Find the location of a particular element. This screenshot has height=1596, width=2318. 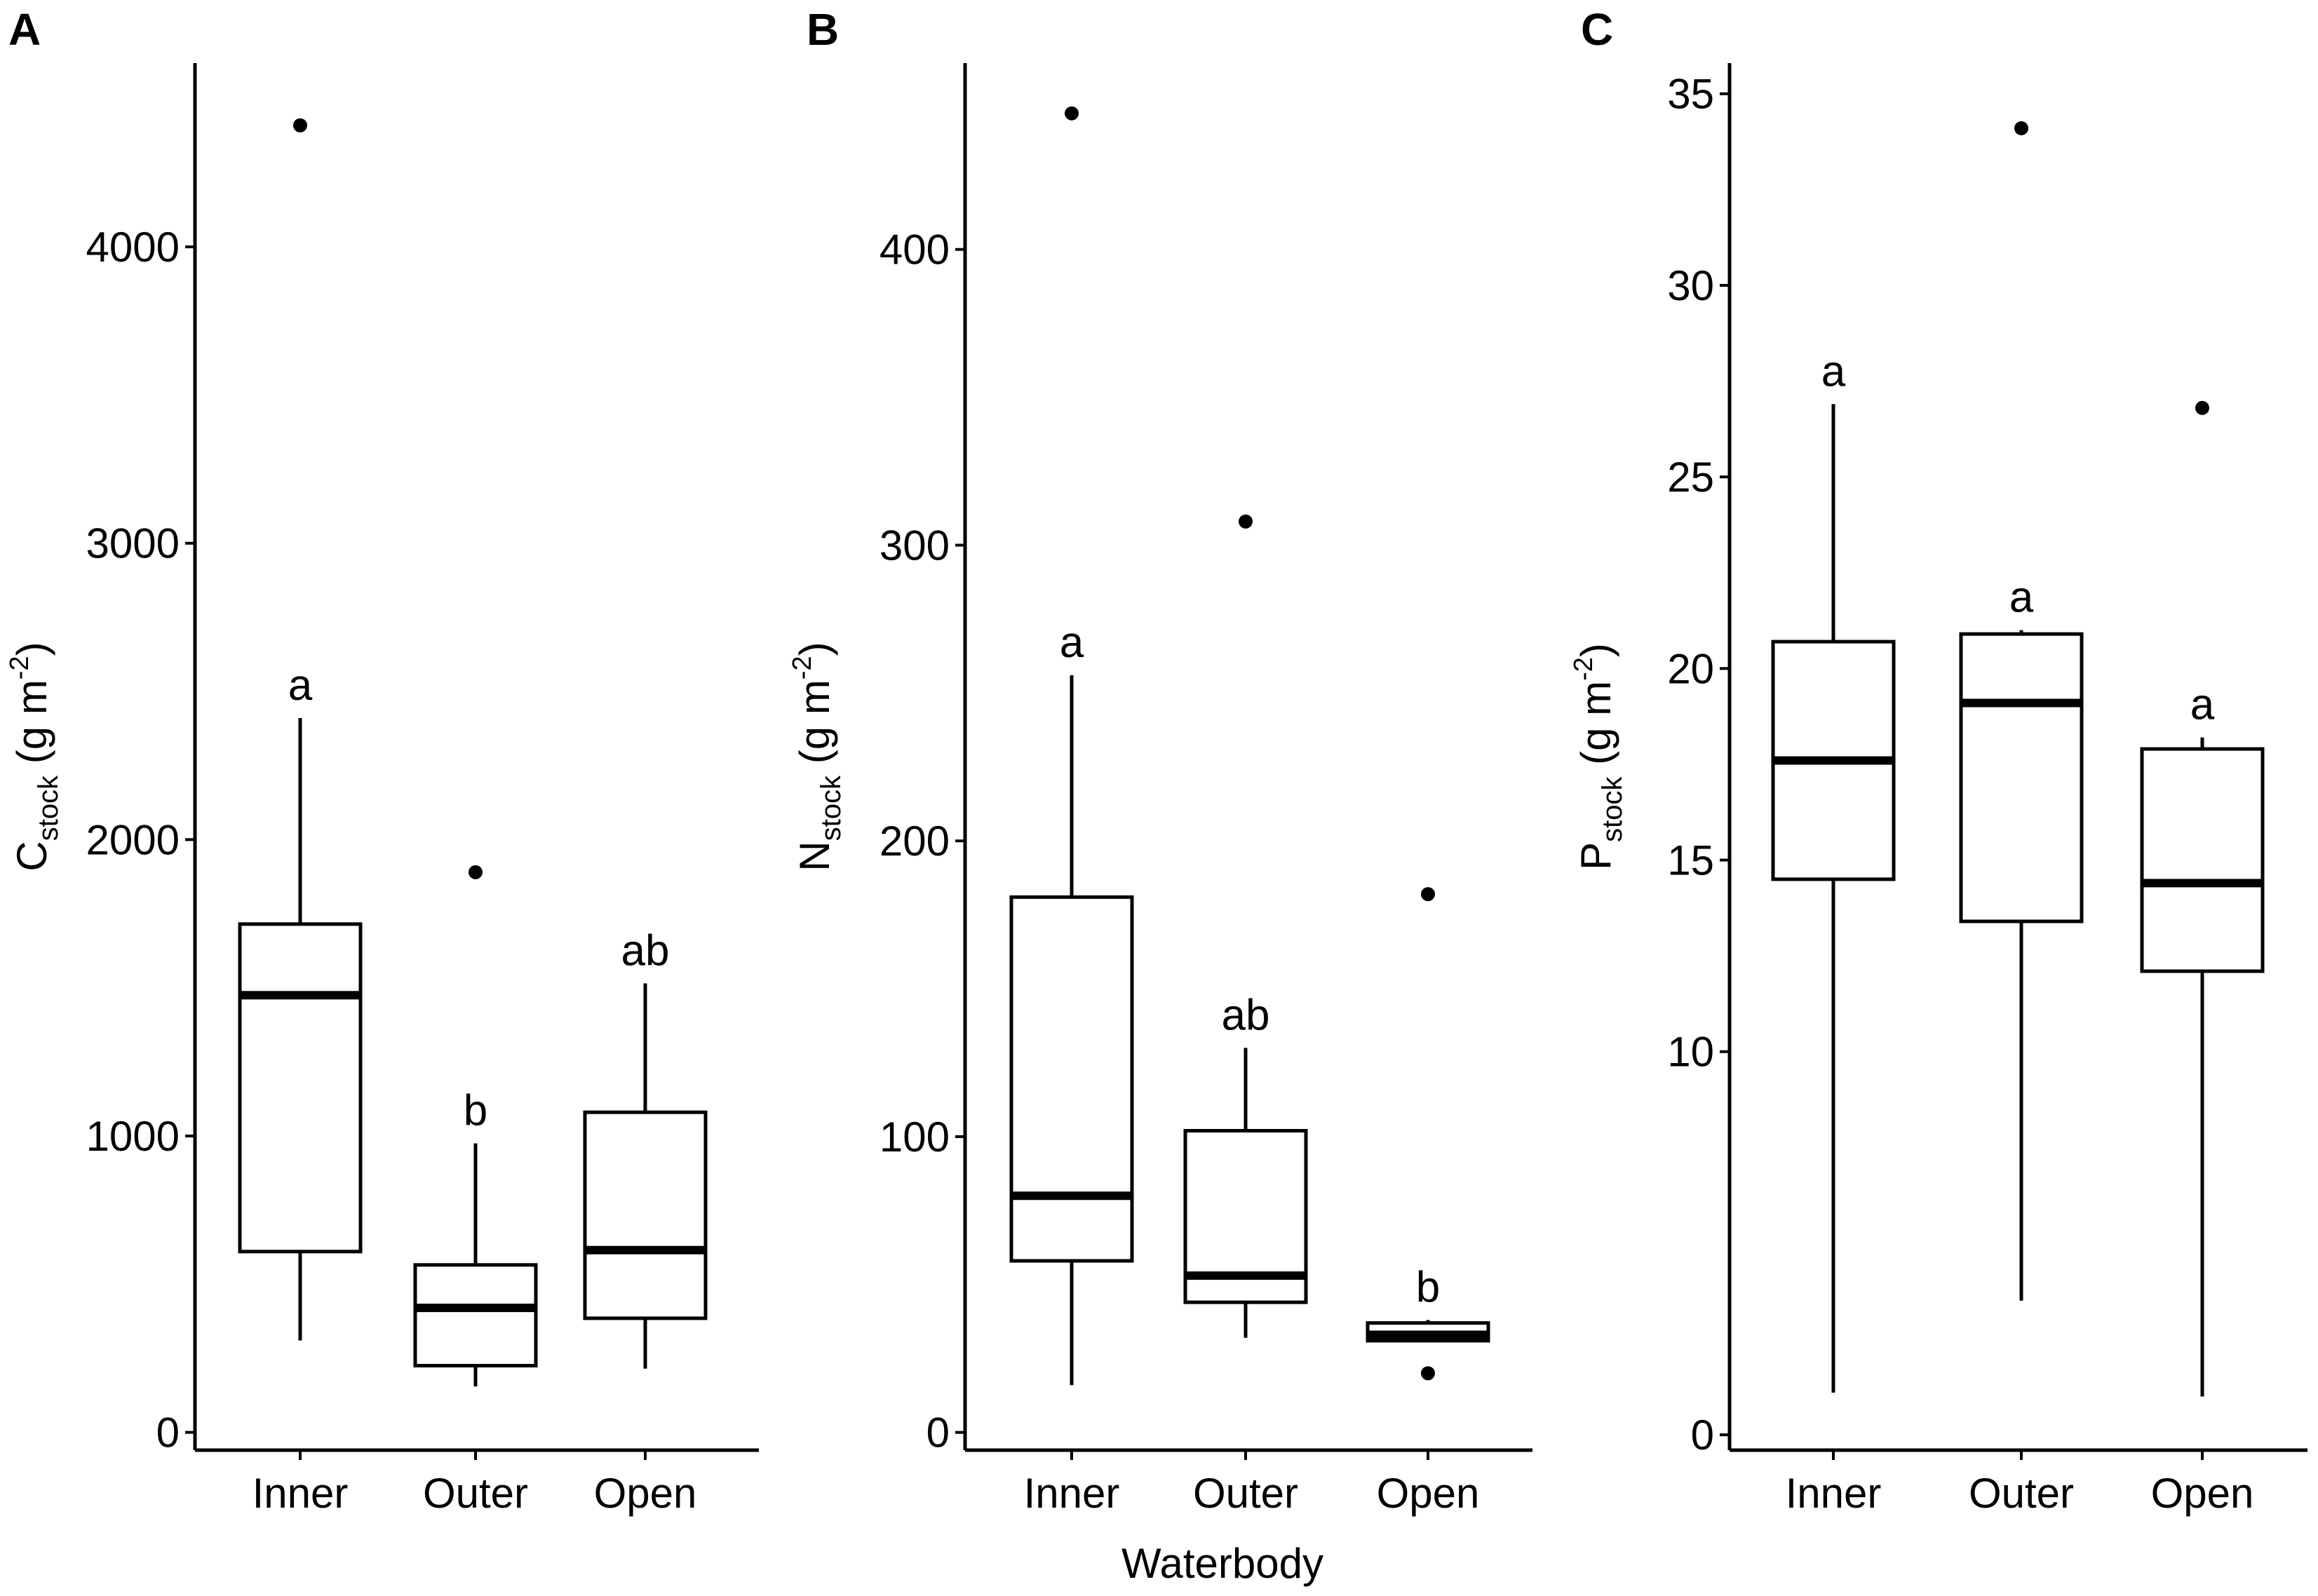

y-tick-label: 100 is located at coordinates (915, 1138).